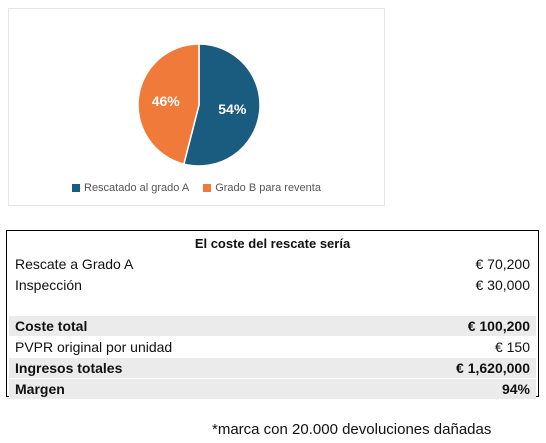  I want to click on pie-slice-grade-b, so click(168, 104).